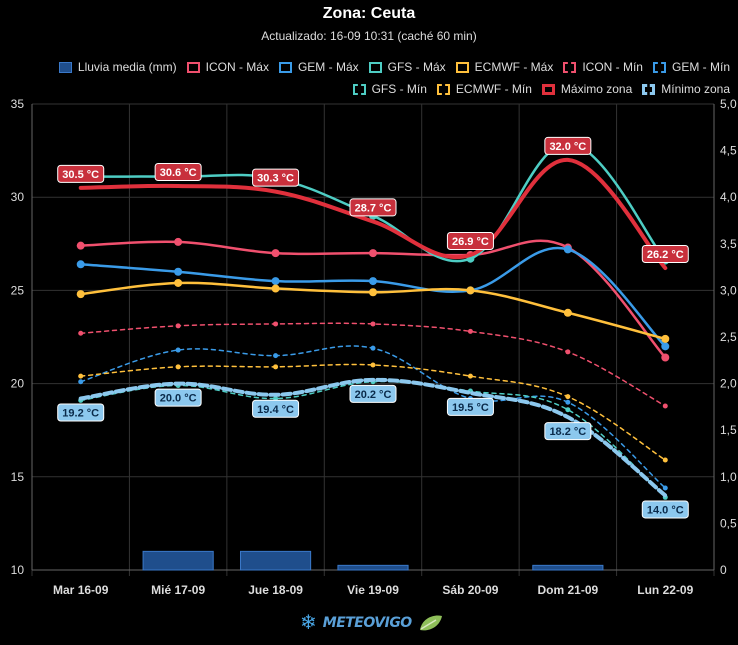 This screenshot has width=738, height=645. Describe the element at coordinates (695, 89) in the screenshot. I see `legend-label: Mínimo zona` at that location.